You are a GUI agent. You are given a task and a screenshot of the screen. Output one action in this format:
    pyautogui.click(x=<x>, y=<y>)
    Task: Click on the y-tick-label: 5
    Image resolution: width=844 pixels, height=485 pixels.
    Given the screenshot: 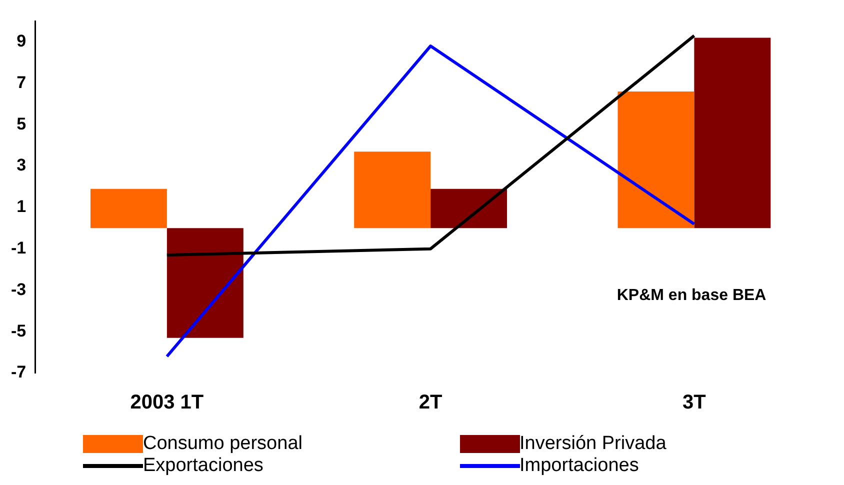 What is the action you would take?
    pyautogui.click(x=21, y=124)
    